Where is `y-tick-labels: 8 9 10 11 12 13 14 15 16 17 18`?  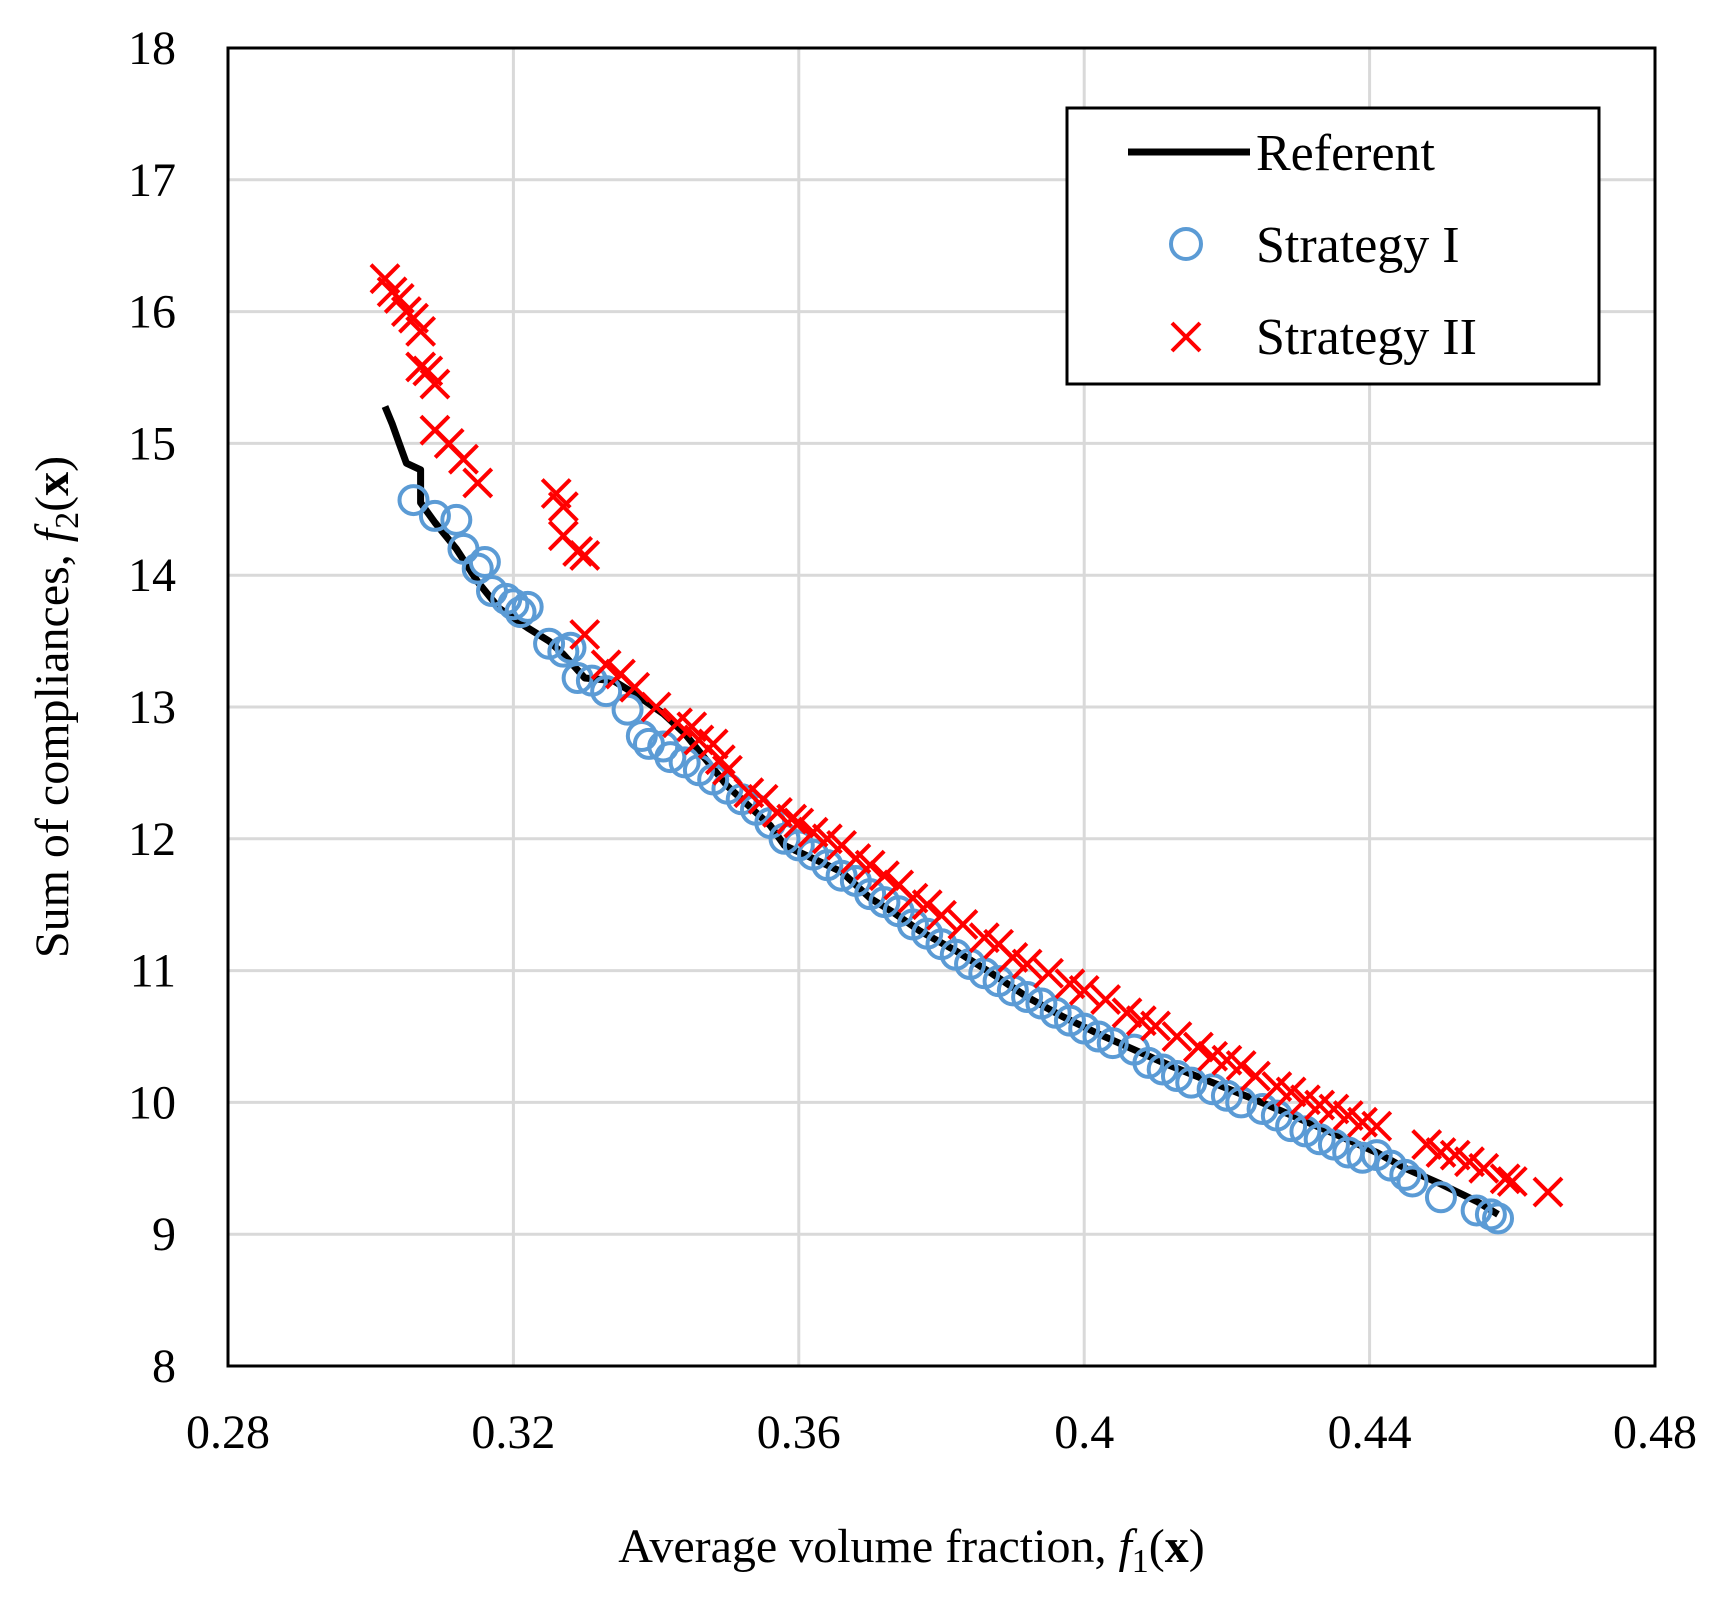
y-tick-labels: 8 9 10 11 12 13 14 15 16 17 18 is located at coordinates (152, 707).